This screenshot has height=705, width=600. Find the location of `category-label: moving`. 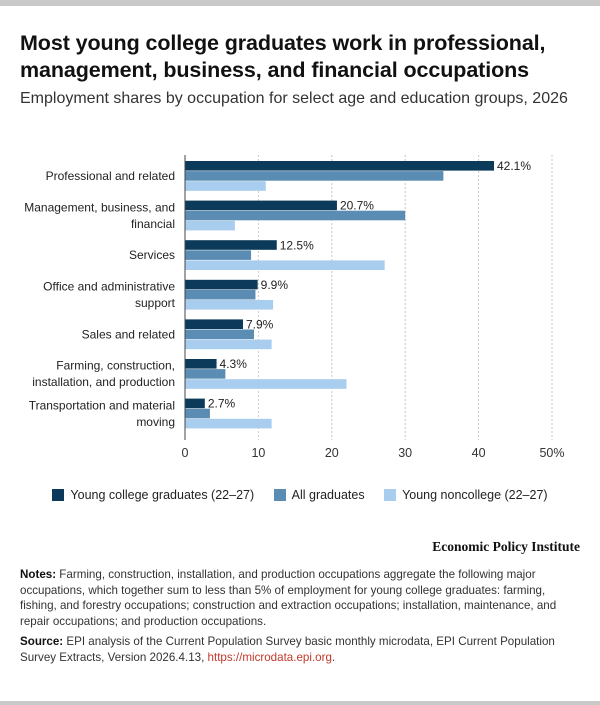

category-label: moving is located at coordinates (155, 422).